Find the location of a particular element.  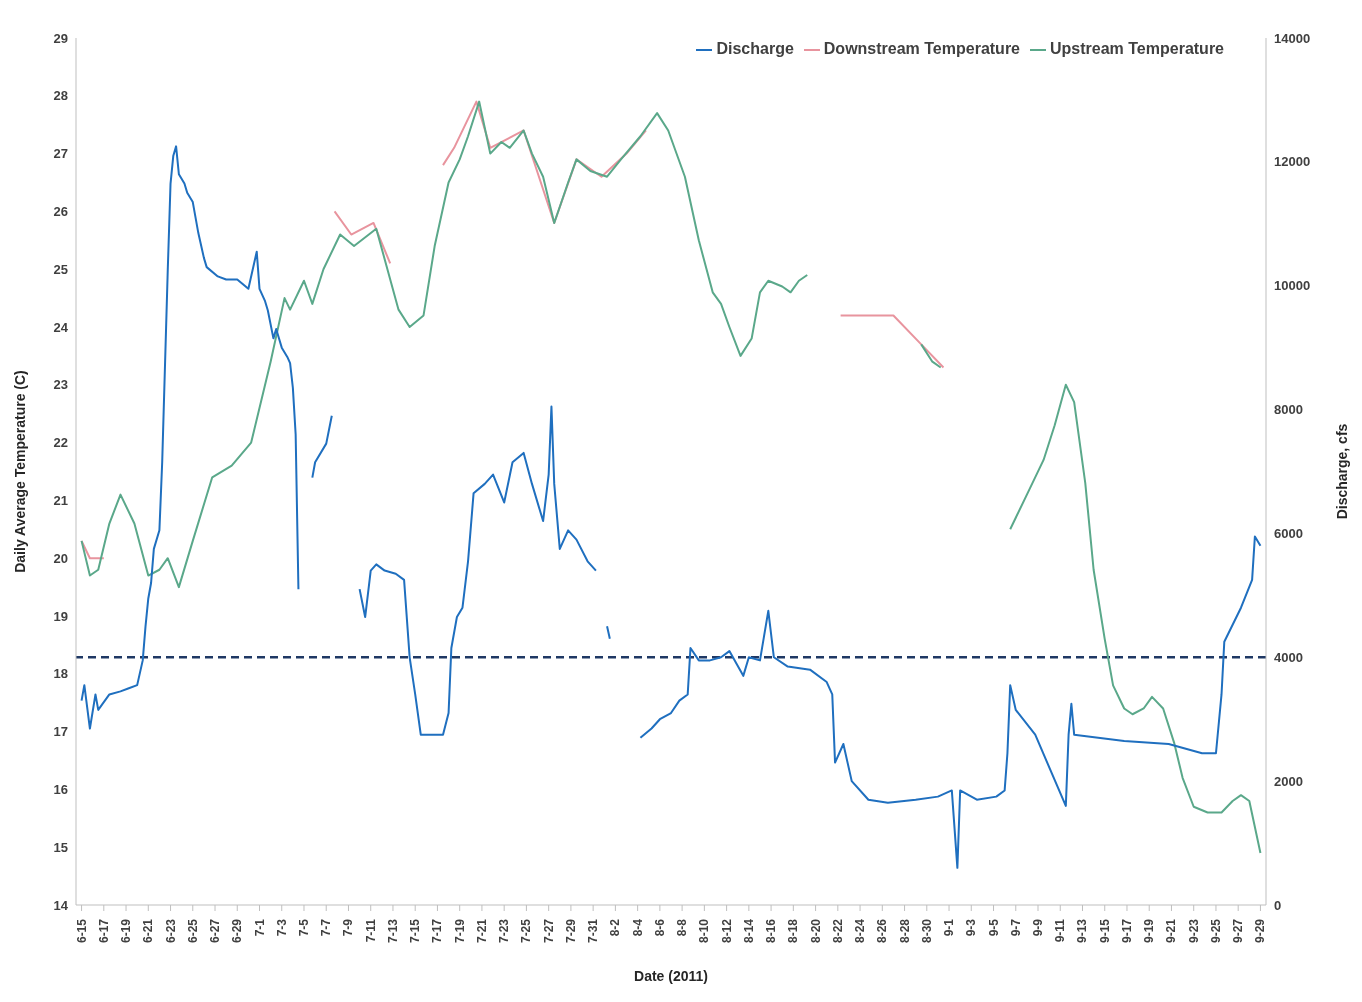

x-tick-label: 9-25 is located at coordinates (1215, 931).